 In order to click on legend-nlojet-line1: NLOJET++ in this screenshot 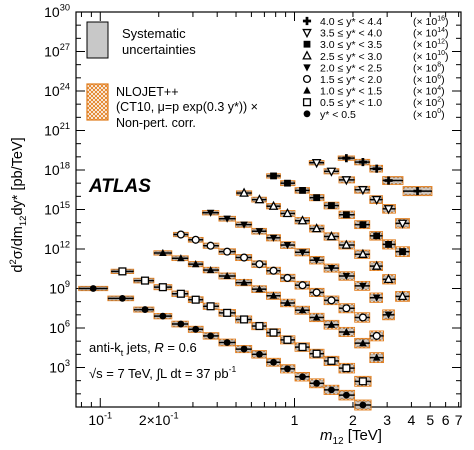, I will do `click(147, 92)`.